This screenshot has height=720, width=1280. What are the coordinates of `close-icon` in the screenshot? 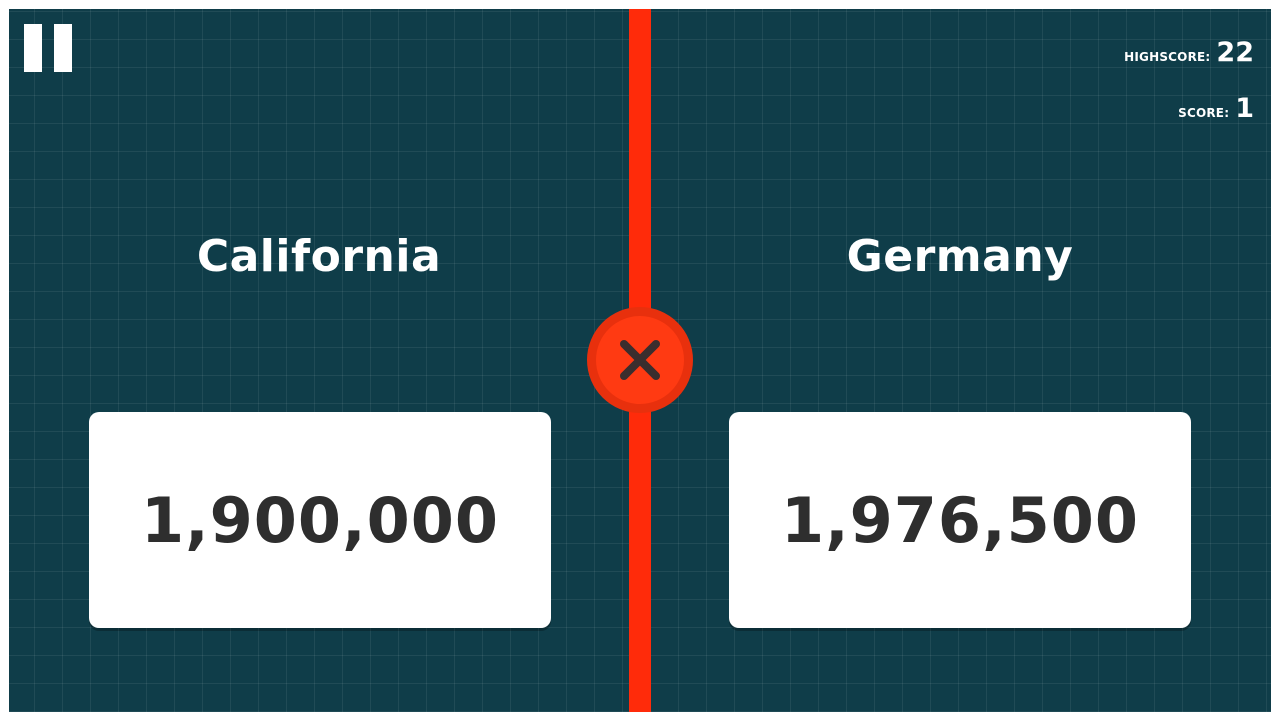 It's located at (640, 360).